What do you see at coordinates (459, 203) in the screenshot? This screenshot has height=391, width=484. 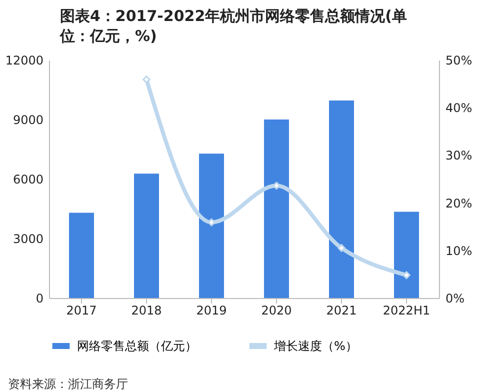 I see `y2-tick-label: 20%` at bounding box center [459, 203].